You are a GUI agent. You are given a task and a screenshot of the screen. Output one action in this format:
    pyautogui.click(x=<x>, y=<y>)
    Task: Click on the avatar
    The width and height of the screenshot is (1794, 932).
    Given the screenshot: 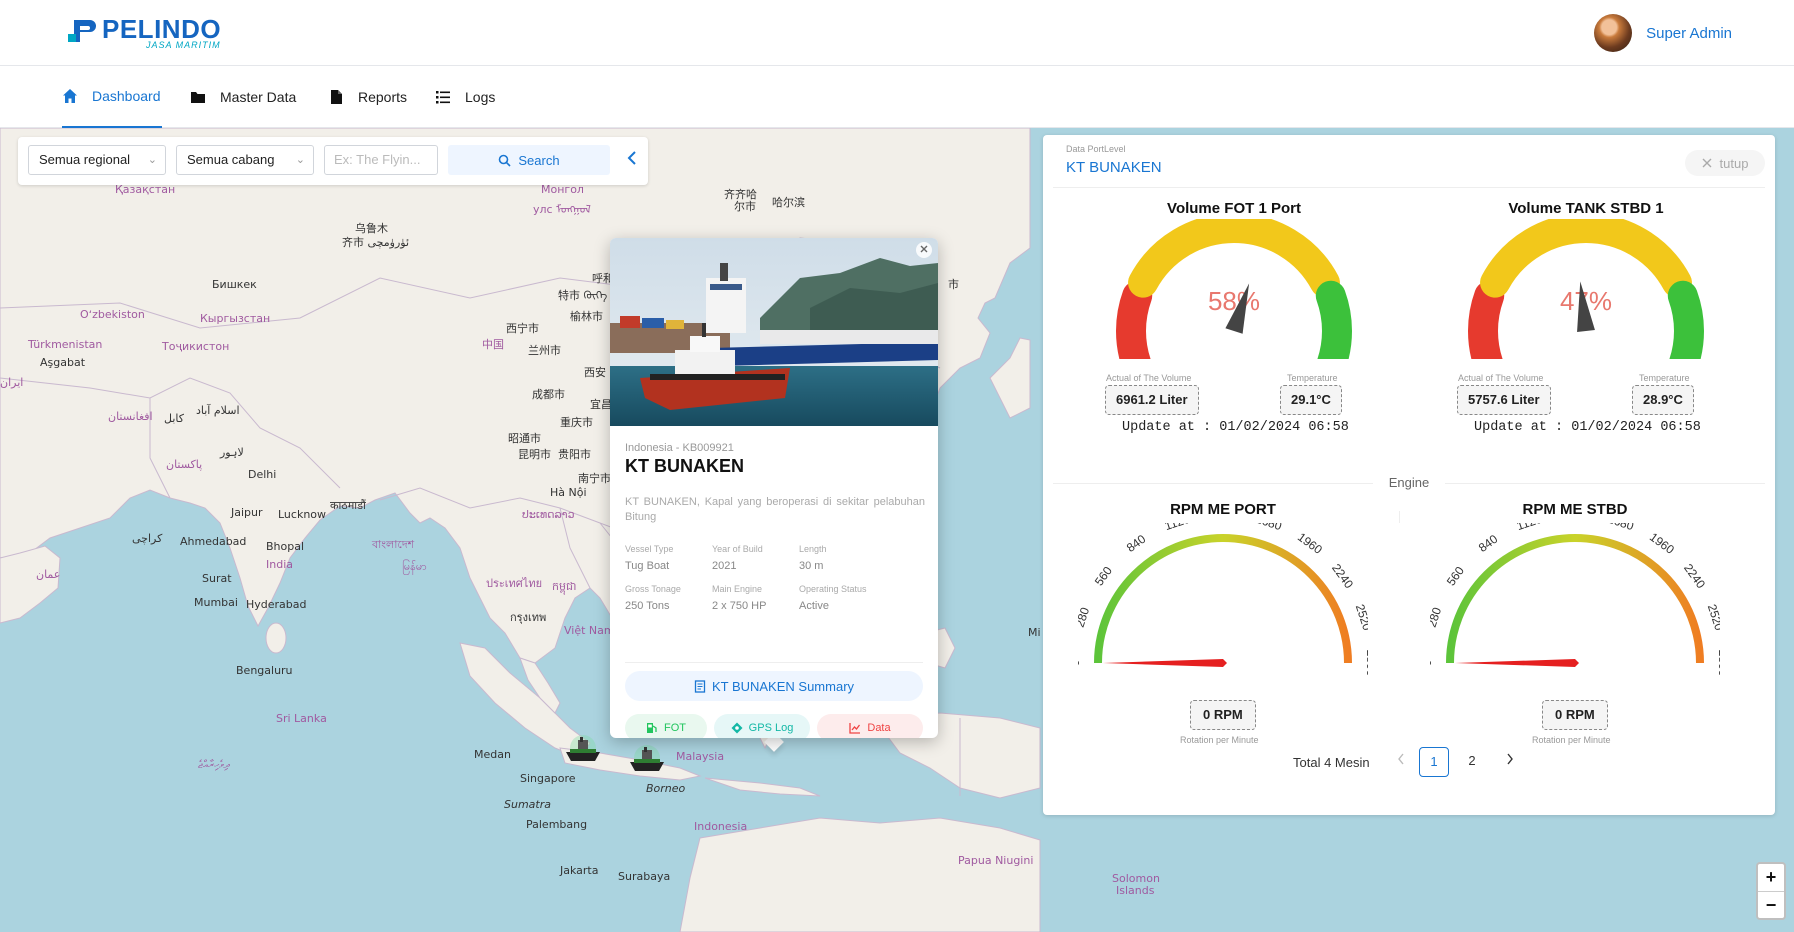 What is the action you would take?
    pyautogui.click(x=1613, y=33)
    